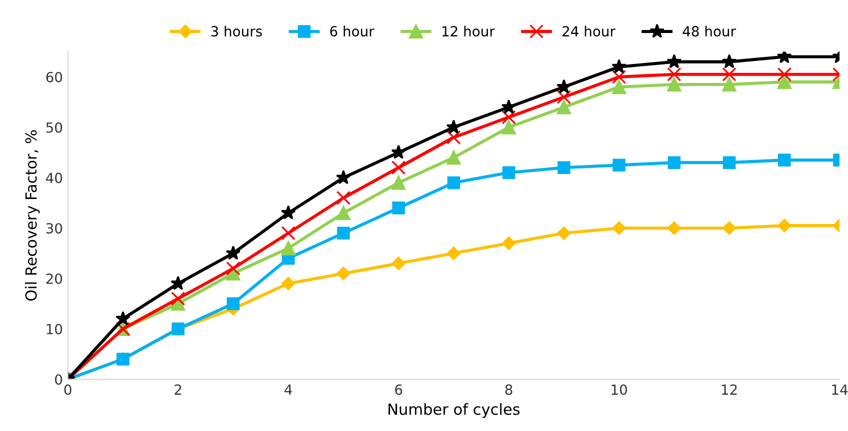  Describe the element at coordinates (619, 389) in the screenshot. I see `x-tick-label: 10` at that location.